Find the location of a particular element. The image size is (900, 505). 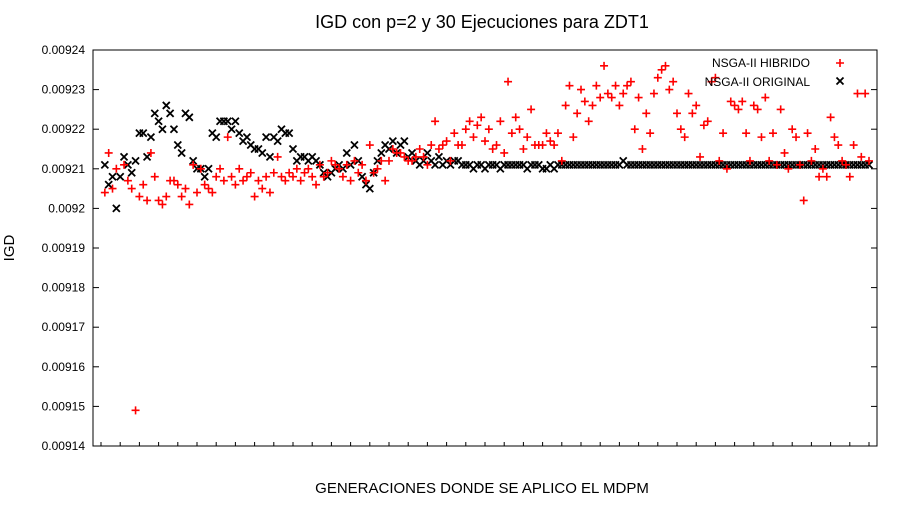

y-tick-label: 0.00921 is located at coordinates (64, 169).